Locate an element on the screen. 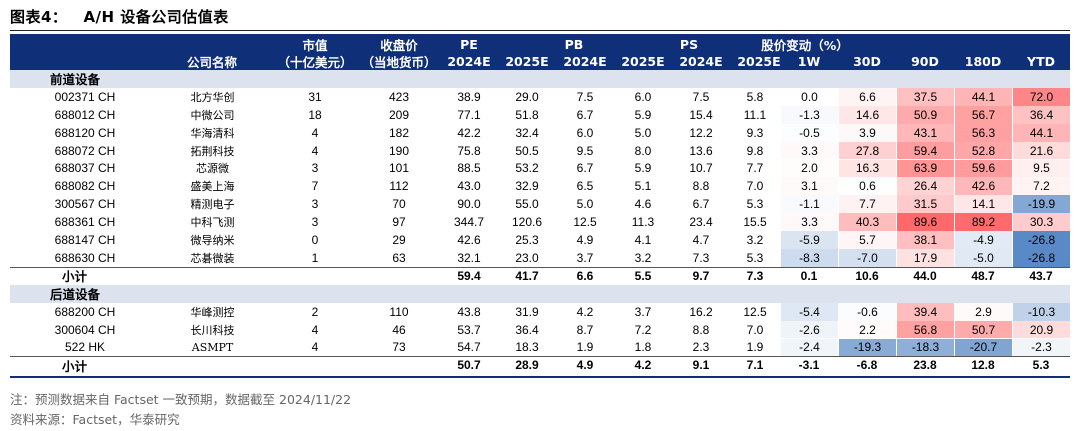 The height and width of the screenshot is (431, 1080). perf-1w-cell: -1.3 is located at coordinates (809, 114).